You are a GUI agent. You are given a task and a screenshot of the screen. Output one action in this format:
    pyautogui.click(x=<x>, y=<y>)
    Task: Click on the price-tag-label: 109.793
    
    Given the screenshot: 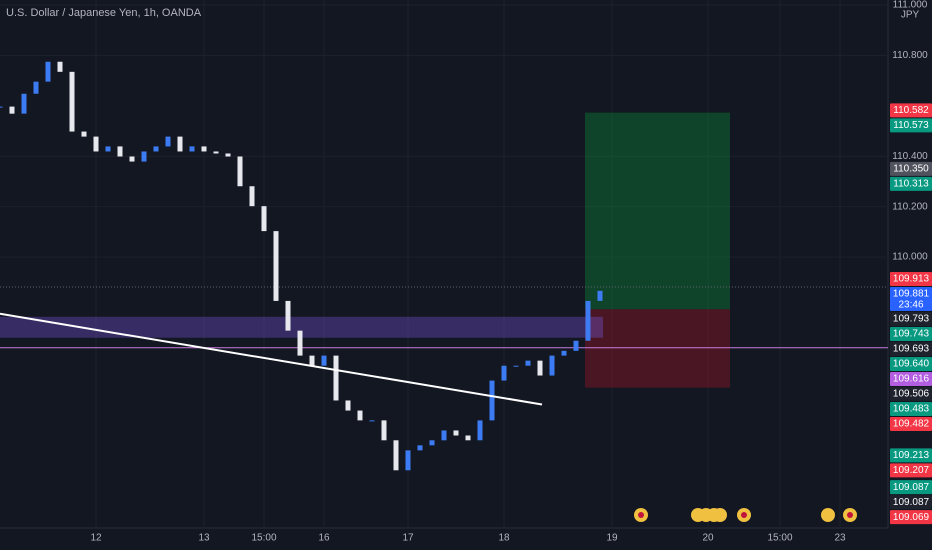 What is the action you would take?
    pyautogui.click(x=911, y=319)
    